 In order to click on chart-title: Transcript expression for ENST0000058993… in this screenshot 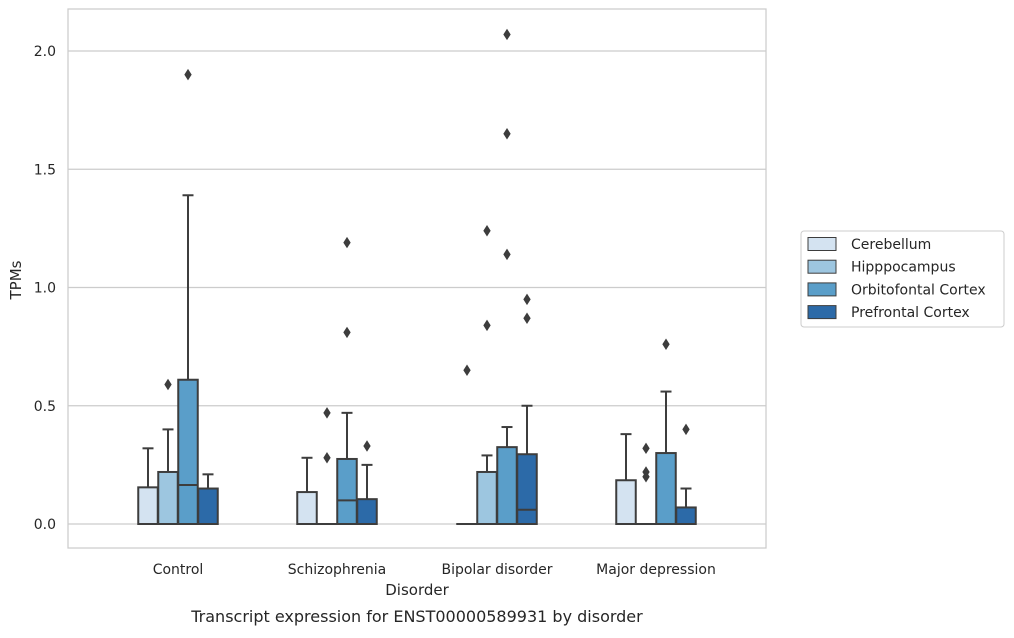, I will do `click(416, 616)`.